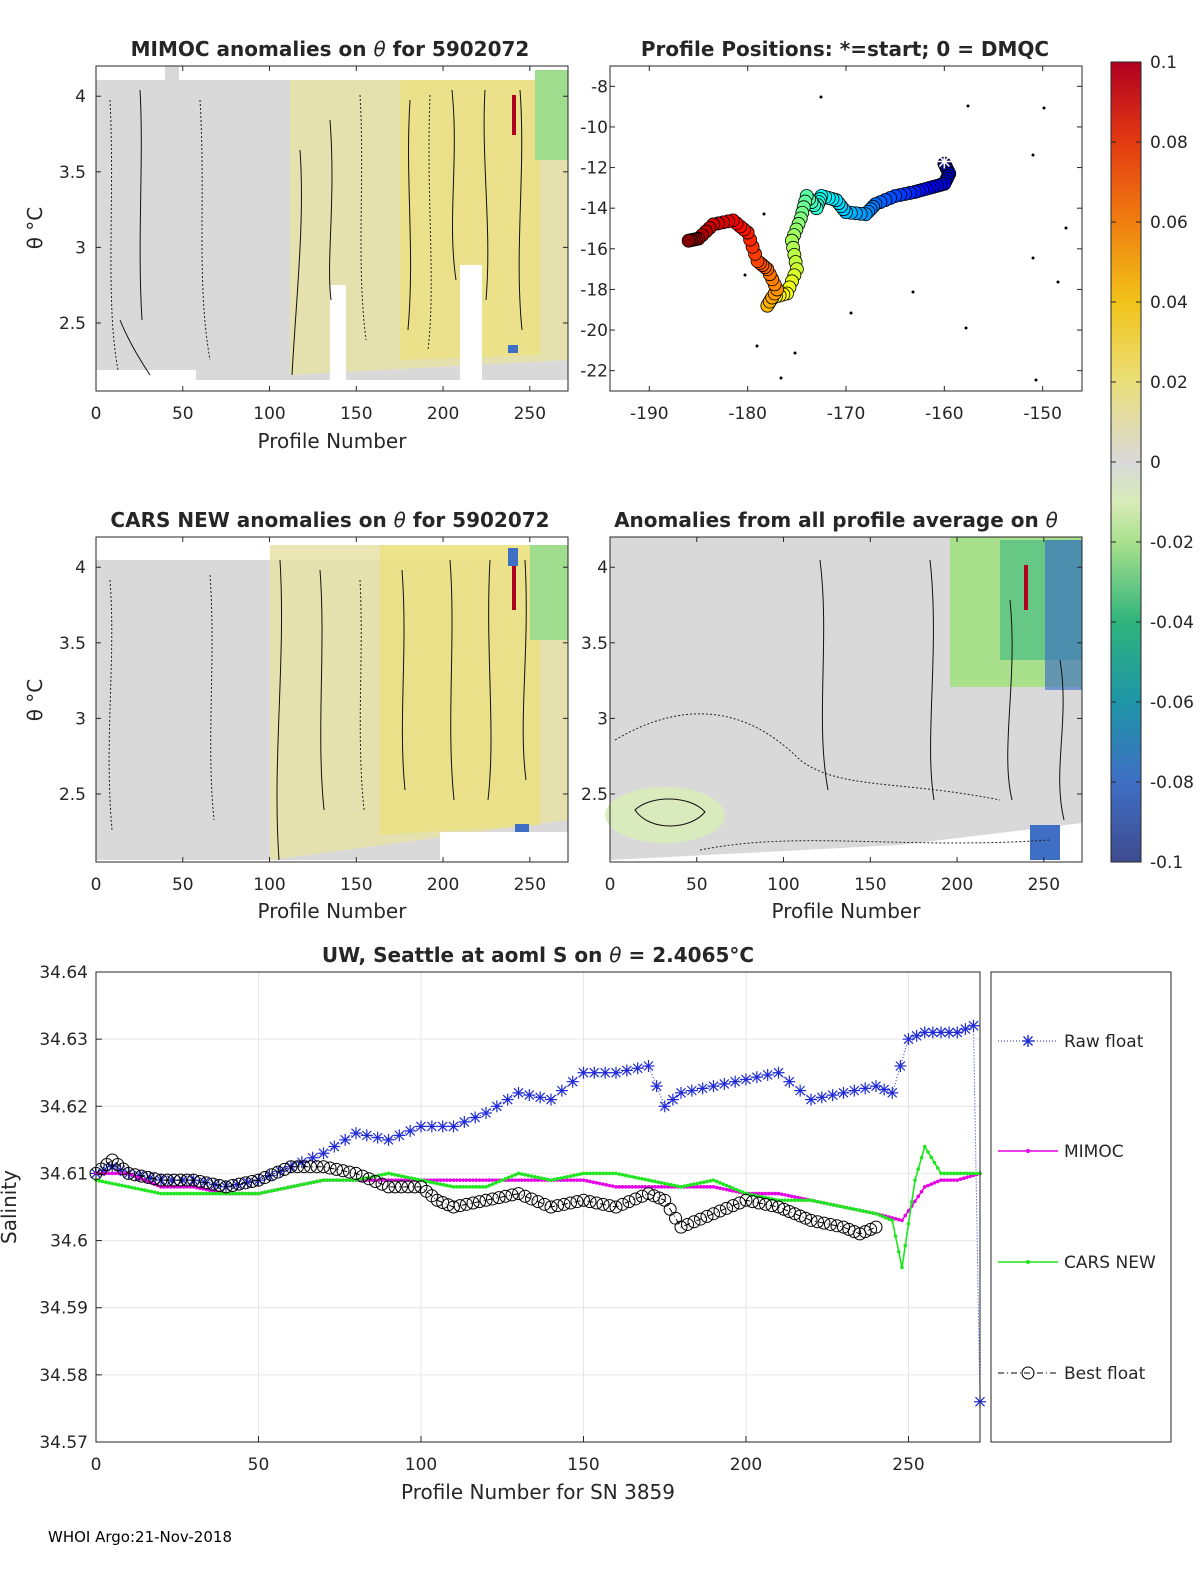  I want to click on legend-entry-cars-new: CARS NEW, so click(1077, 1263).